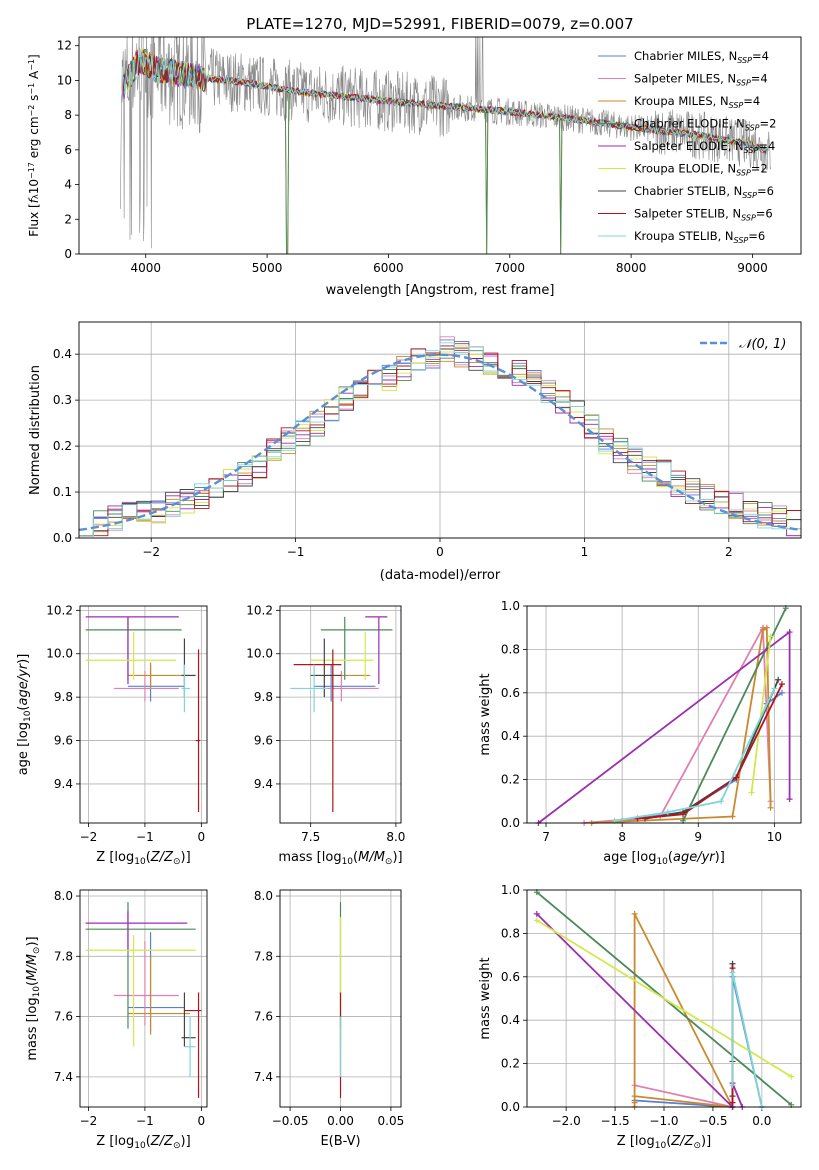 The height and width of the screenshot is (1170, 819). Describe the element at coordinates (59, 610) in the screenshot. I see `y-tick-label: 10.2` at that location.